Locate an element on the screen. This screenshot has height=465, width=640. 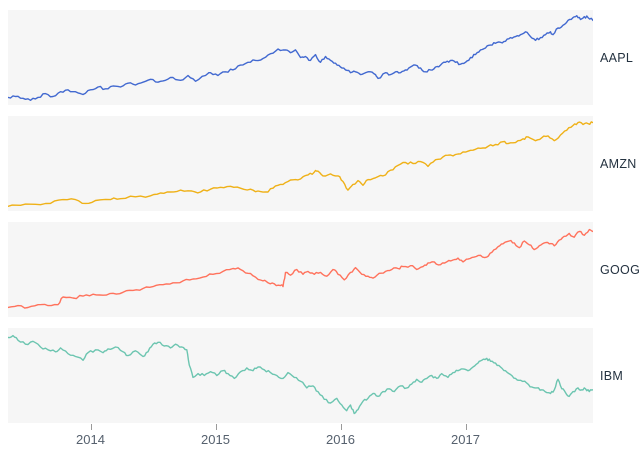
x-axis-tick-2015 is located at coordinates (216, 427).